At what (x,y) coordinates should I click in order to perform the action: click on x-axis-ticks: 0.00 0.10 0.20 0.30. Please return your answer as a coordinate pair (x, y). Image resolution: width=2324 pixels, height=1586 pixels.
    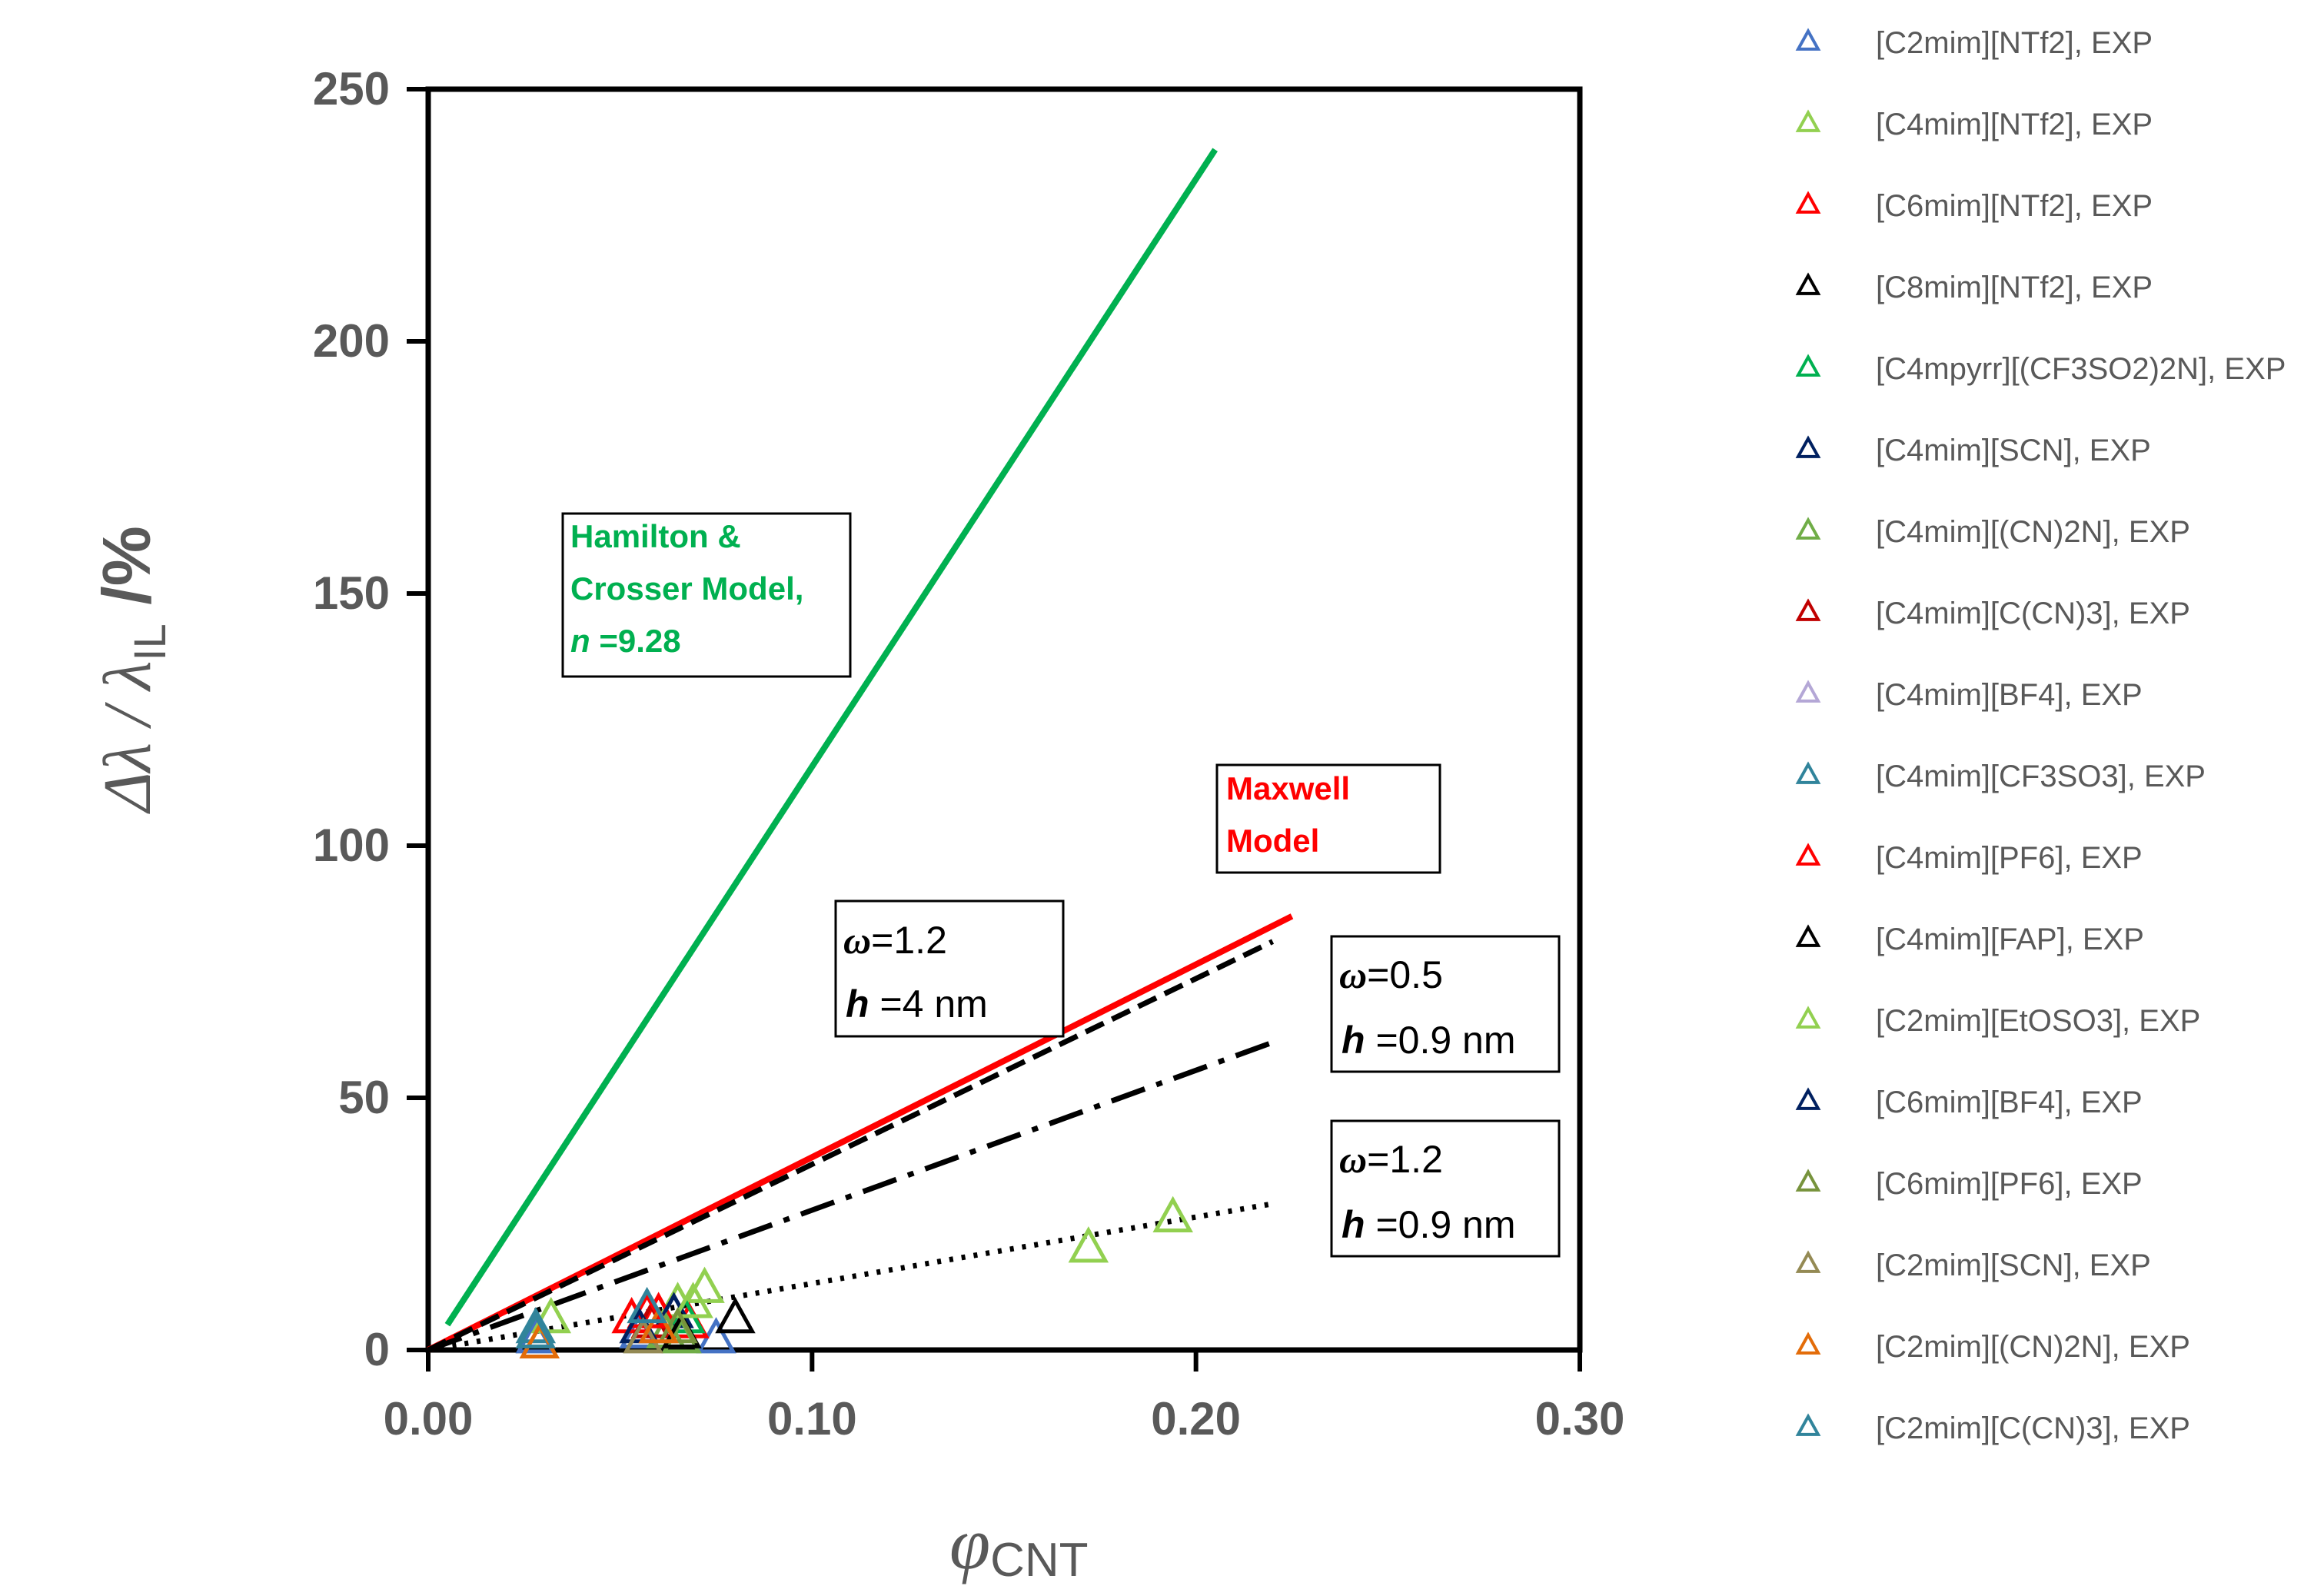
    Looking at the image, I should click on (1005, 1397).